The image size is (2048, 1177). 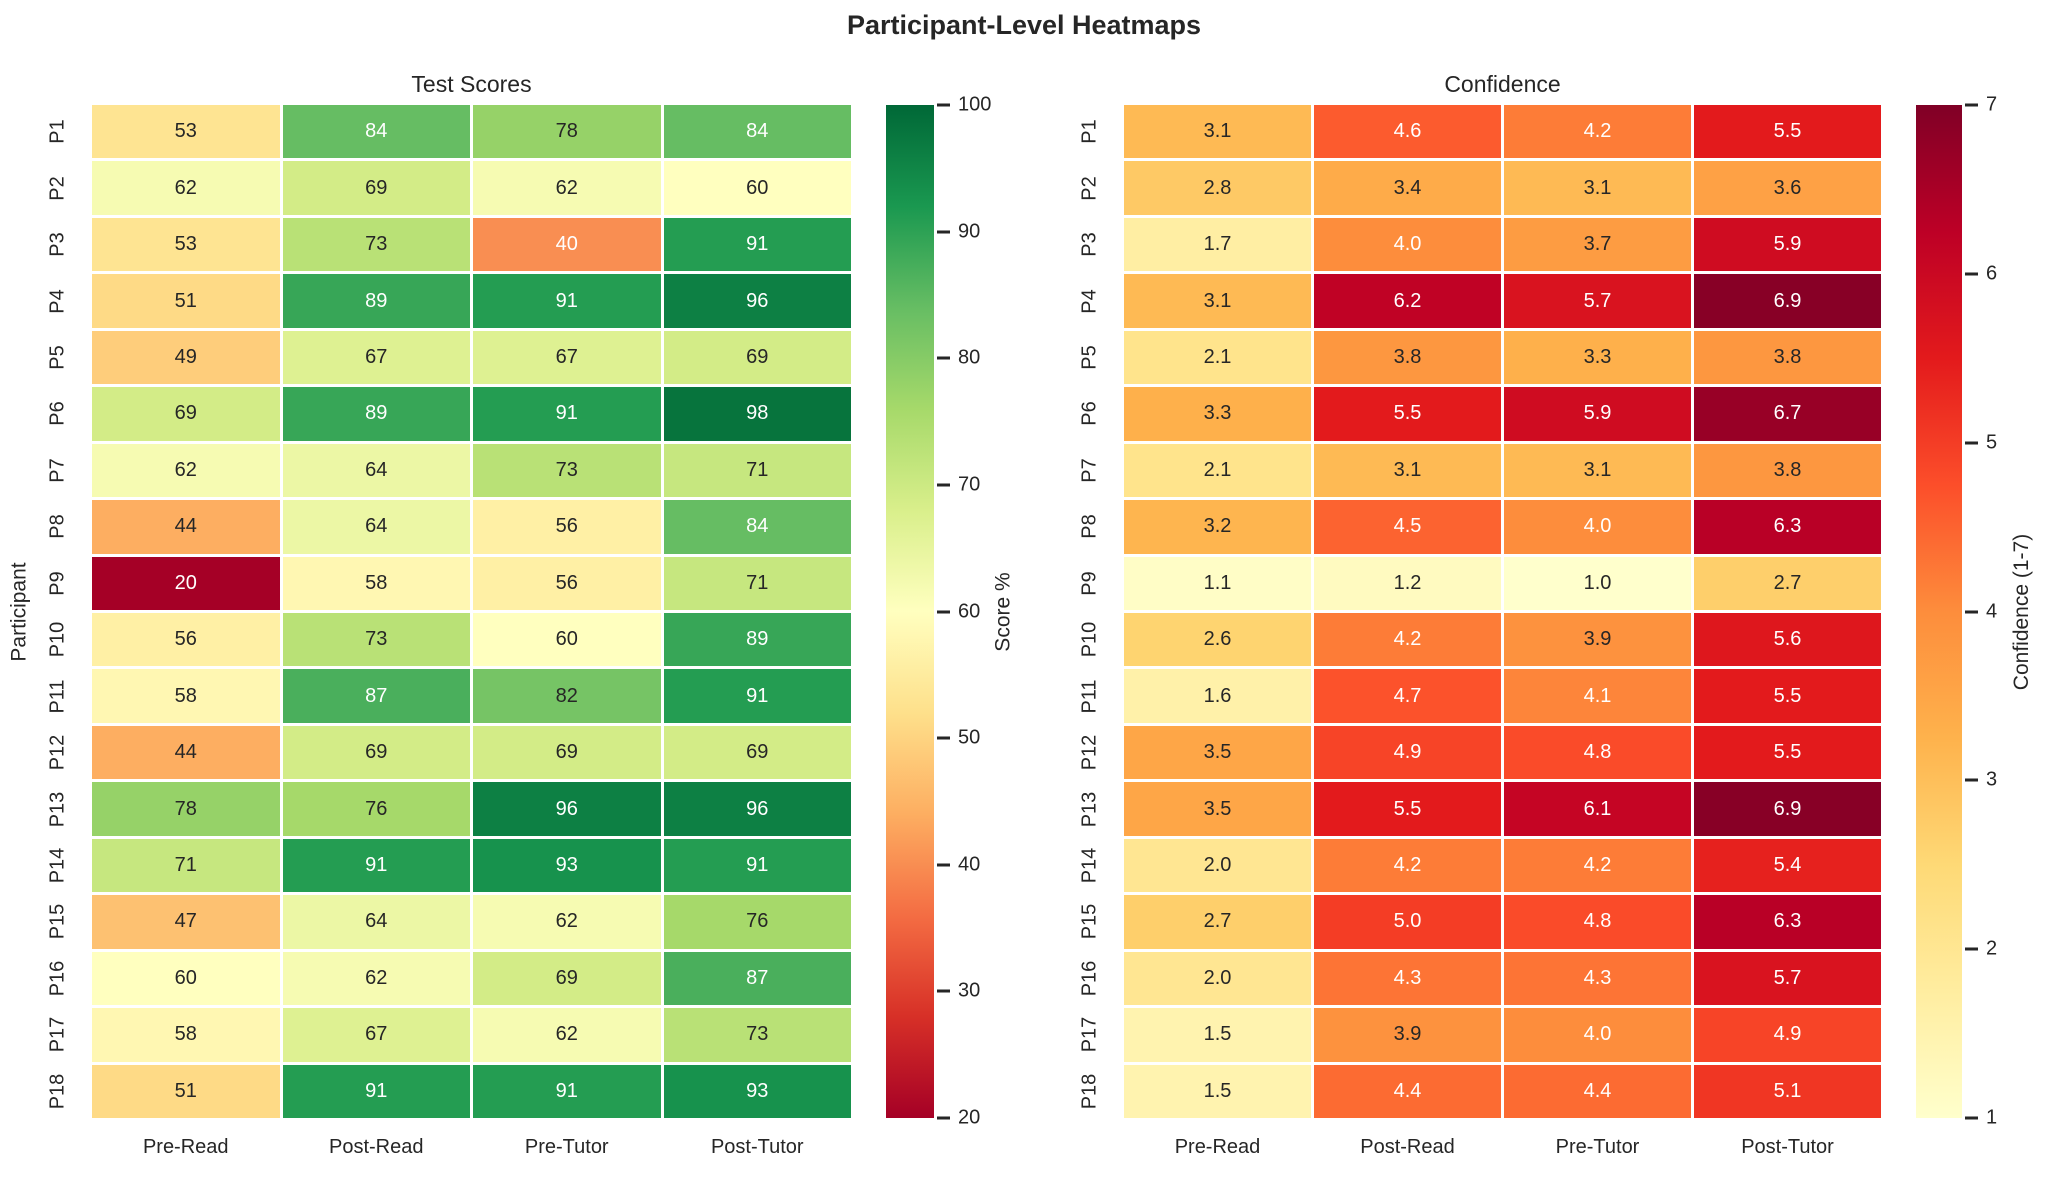 I want to click on y-tick-label: P6, so click(x=1090, y=413).